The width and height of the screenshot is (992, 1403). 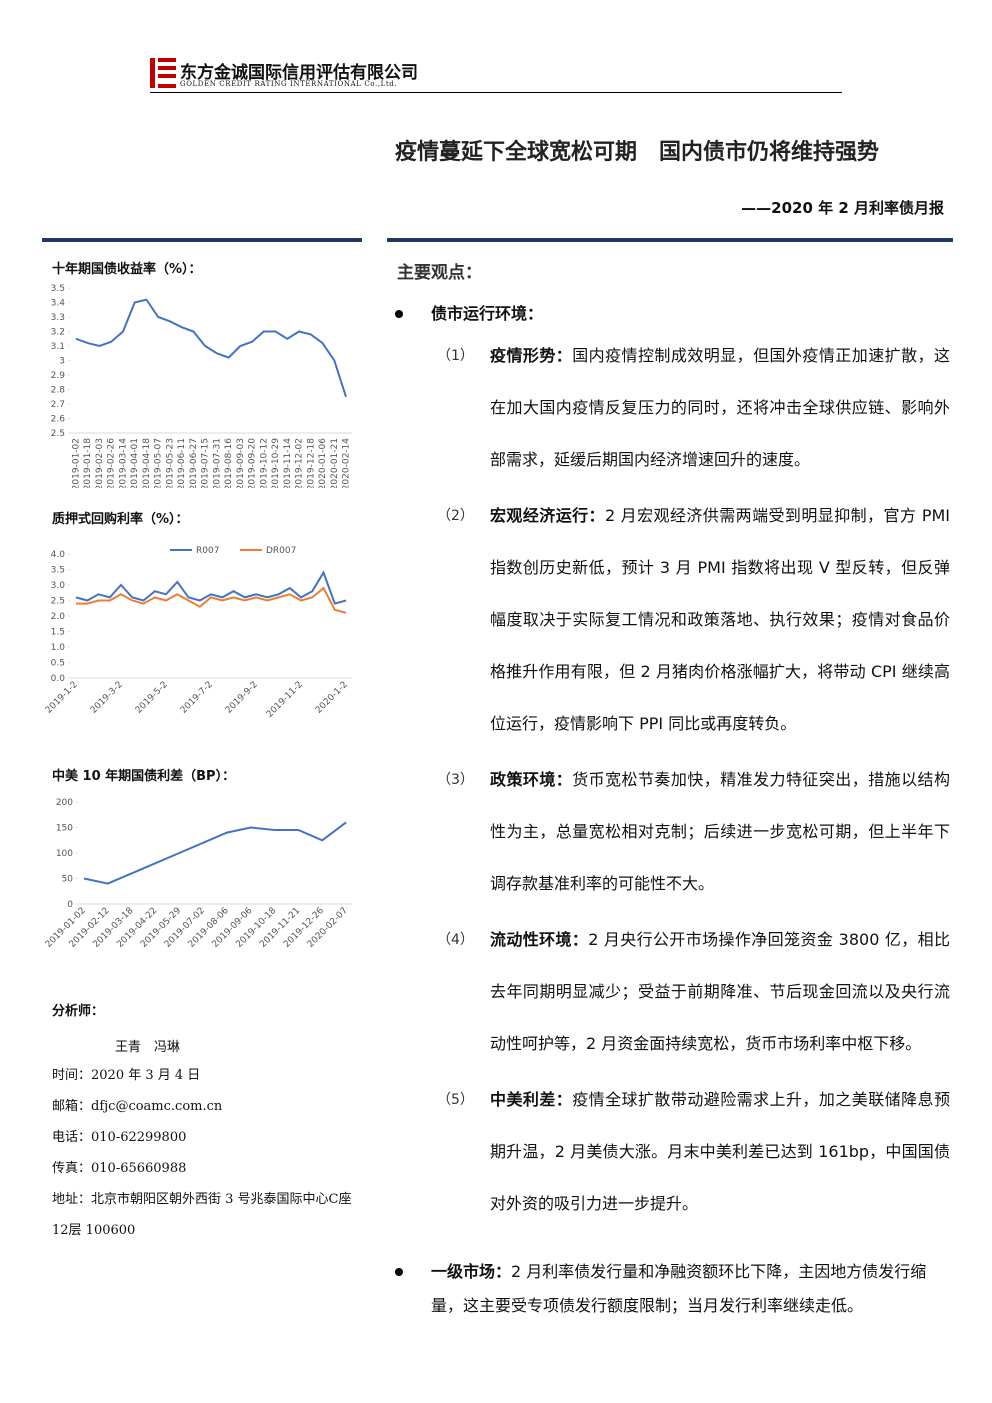 What do you see at coordinates (229, 463) in the screenshot?
I see `x-tick-label: 2019-08-16` at bounding box center [229, 463].